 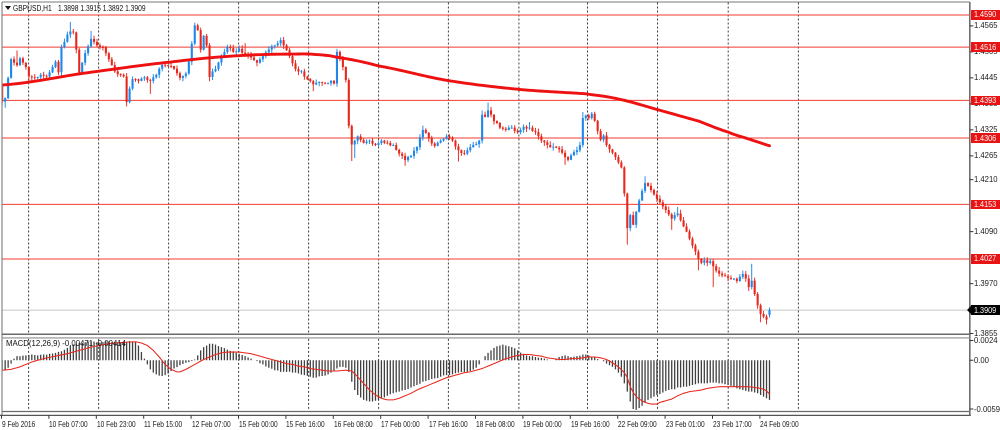 What do you see at coordinates (985, 26) in the screenshot?
I see `price-axis-label: 1.4565` at bounding box center [985, 26].